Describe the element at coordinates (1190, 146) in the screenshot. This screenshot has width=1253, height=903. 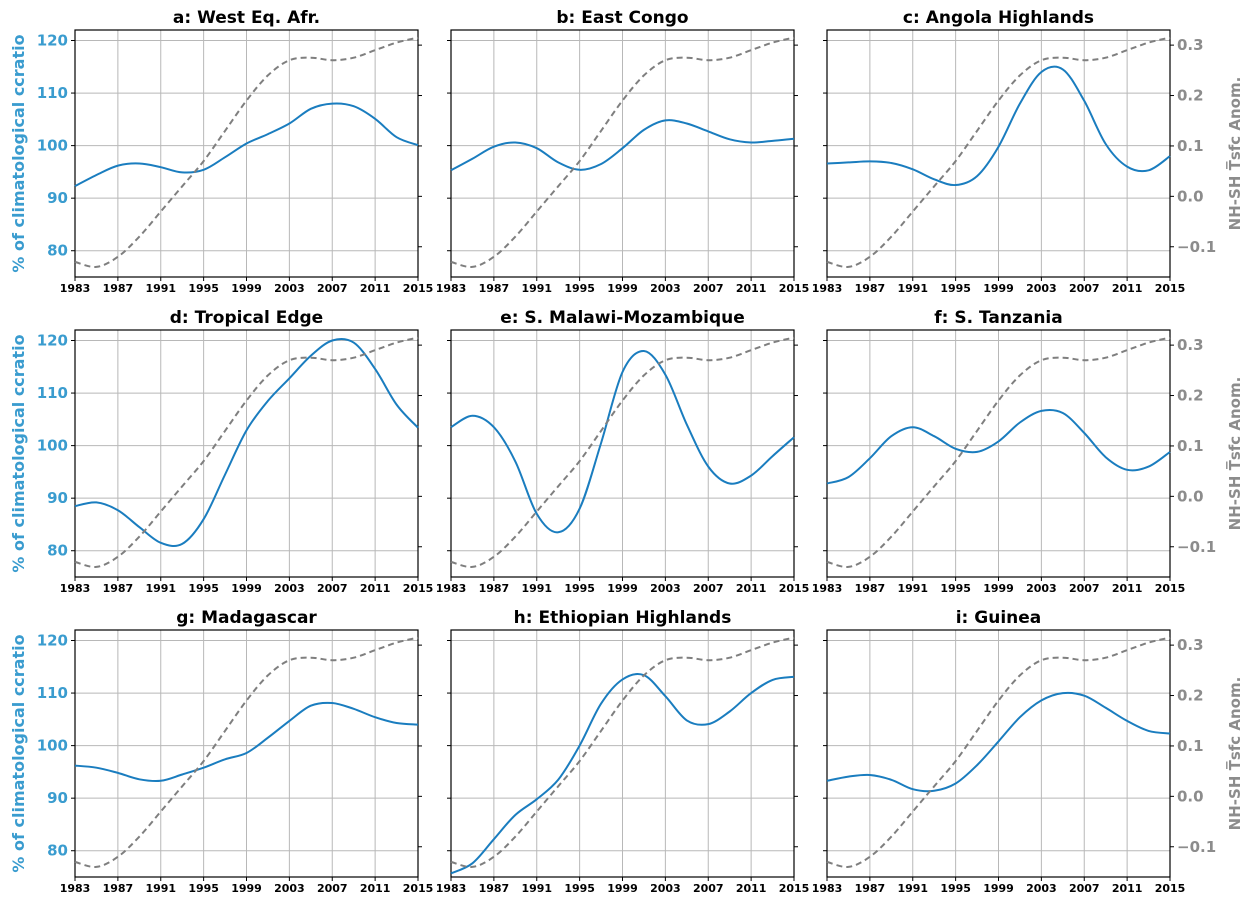
I see `y-right-tick-label: 0.1` at that location.